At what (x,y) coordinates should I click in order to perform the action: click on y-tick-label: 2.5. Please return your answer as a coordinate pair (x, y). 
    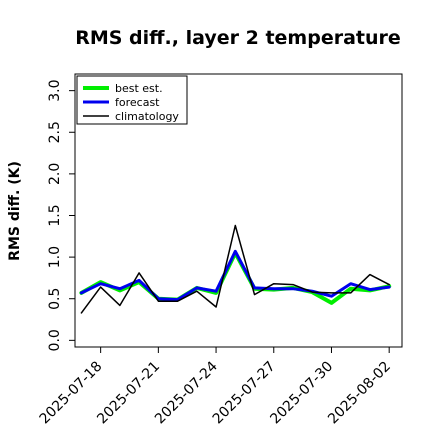
    Looking at the image, I should click on (55, 132).